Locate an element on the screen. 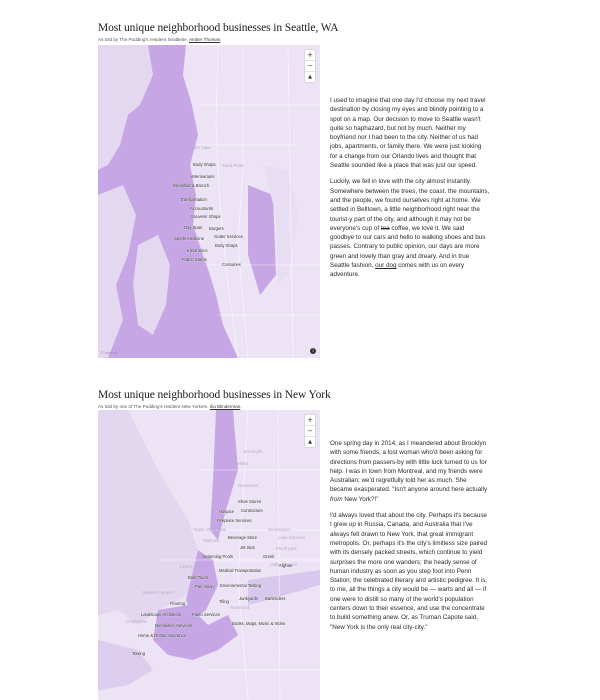 The width and height of the screenshot is (600, 700). strikethrough-tea: tea is located at coordinates (385, 228).